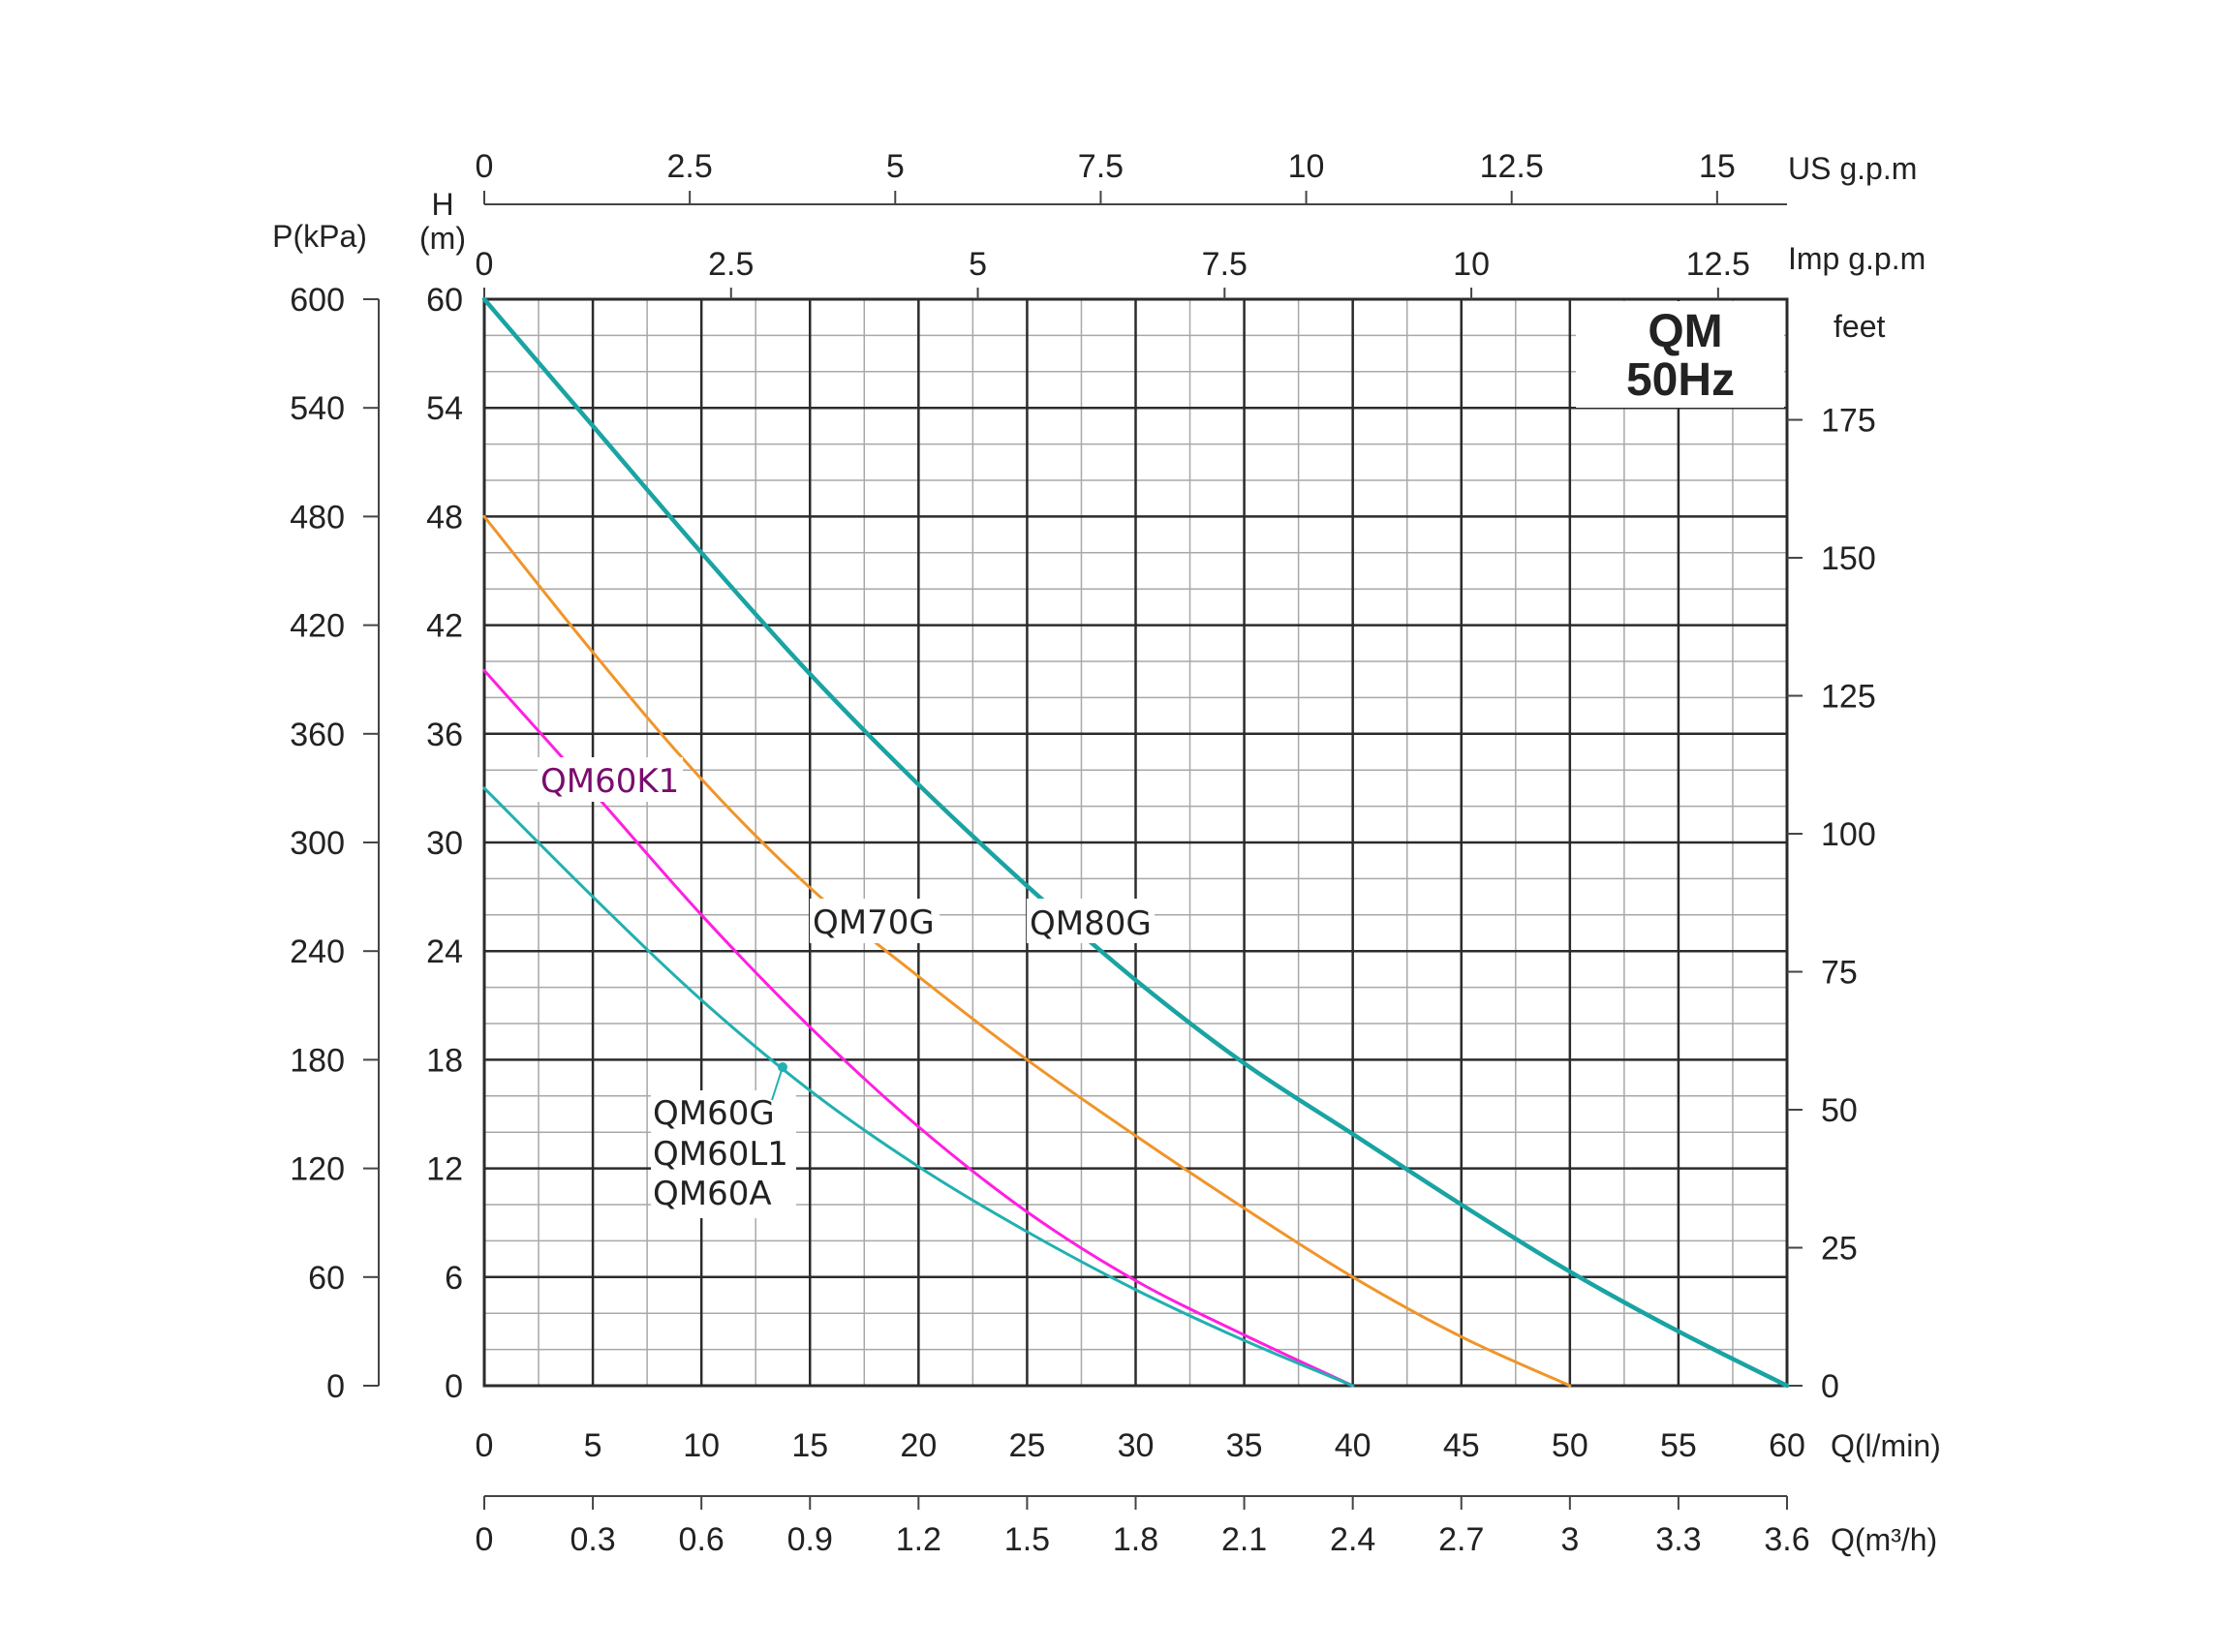 The image size is (2219, 1652). I want to click on y-tick-label-pressure: 300, so click(317, 843).